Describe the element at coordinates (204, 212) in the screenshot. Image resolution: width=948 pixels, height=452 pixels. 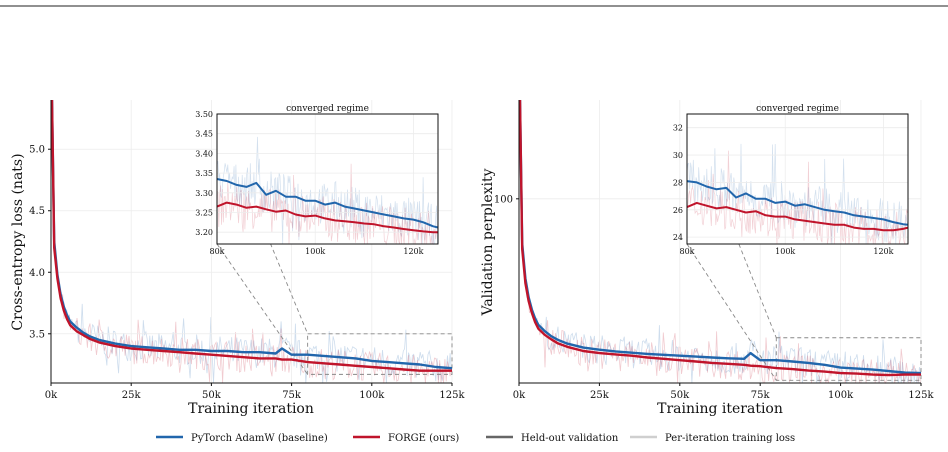
I see `inset-y-tick-label: 3.25` at that location.